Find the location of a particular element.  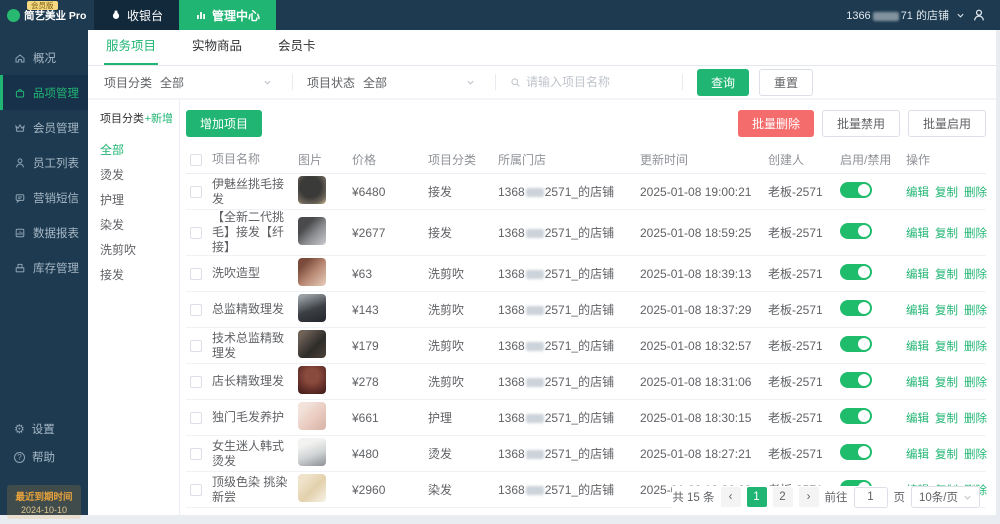

tab-physical-goods: 实物商品 is located at coordinates (217, 46).